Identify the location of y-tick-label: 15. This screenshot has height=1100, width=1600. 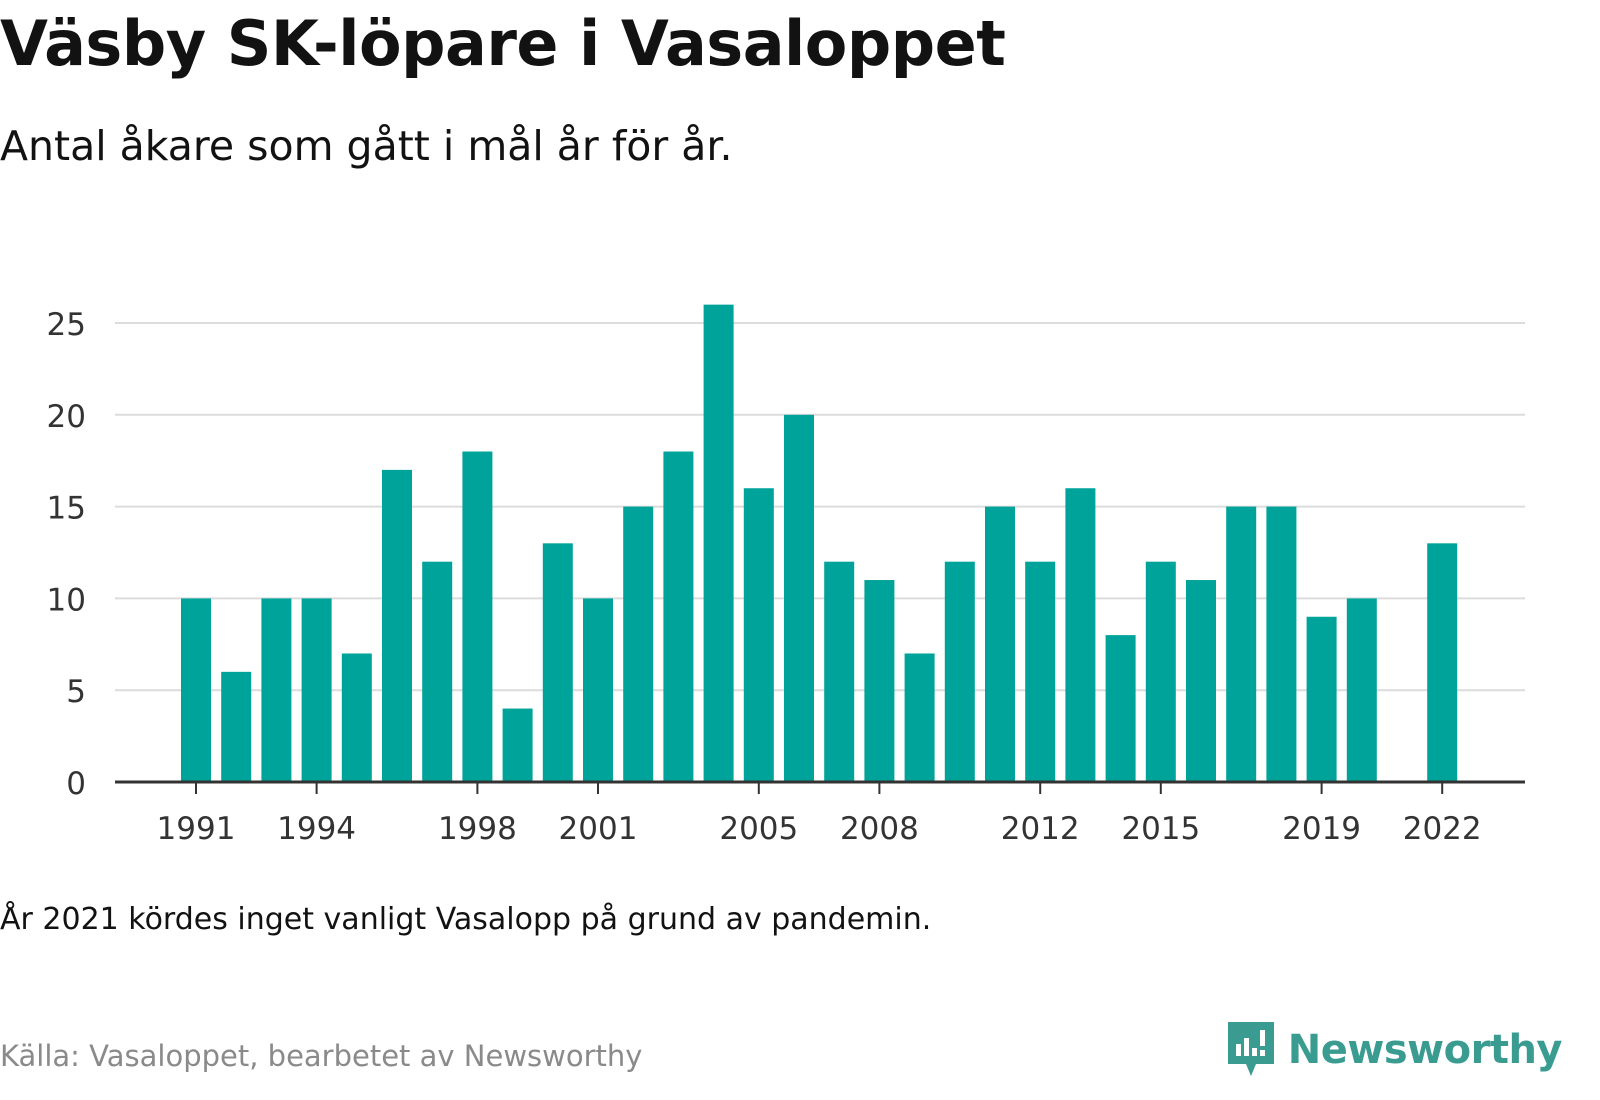
(66, 509).